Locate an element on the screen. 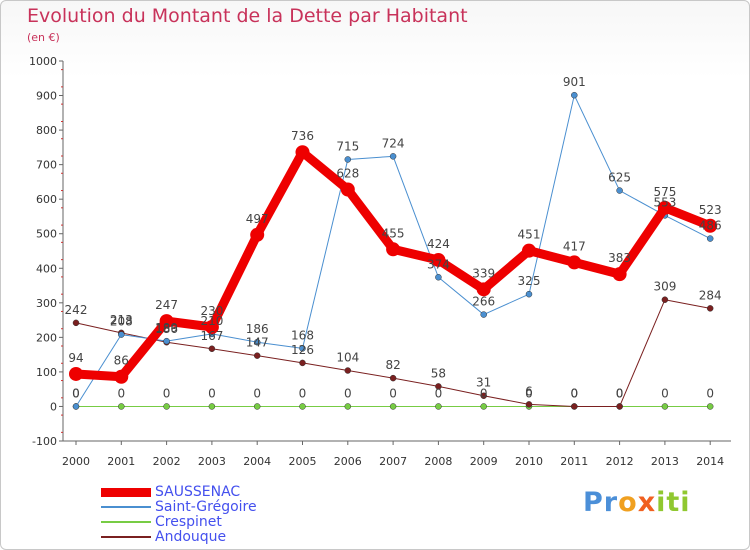  y-tick-label: 0 is located at coordinates (53, 406).